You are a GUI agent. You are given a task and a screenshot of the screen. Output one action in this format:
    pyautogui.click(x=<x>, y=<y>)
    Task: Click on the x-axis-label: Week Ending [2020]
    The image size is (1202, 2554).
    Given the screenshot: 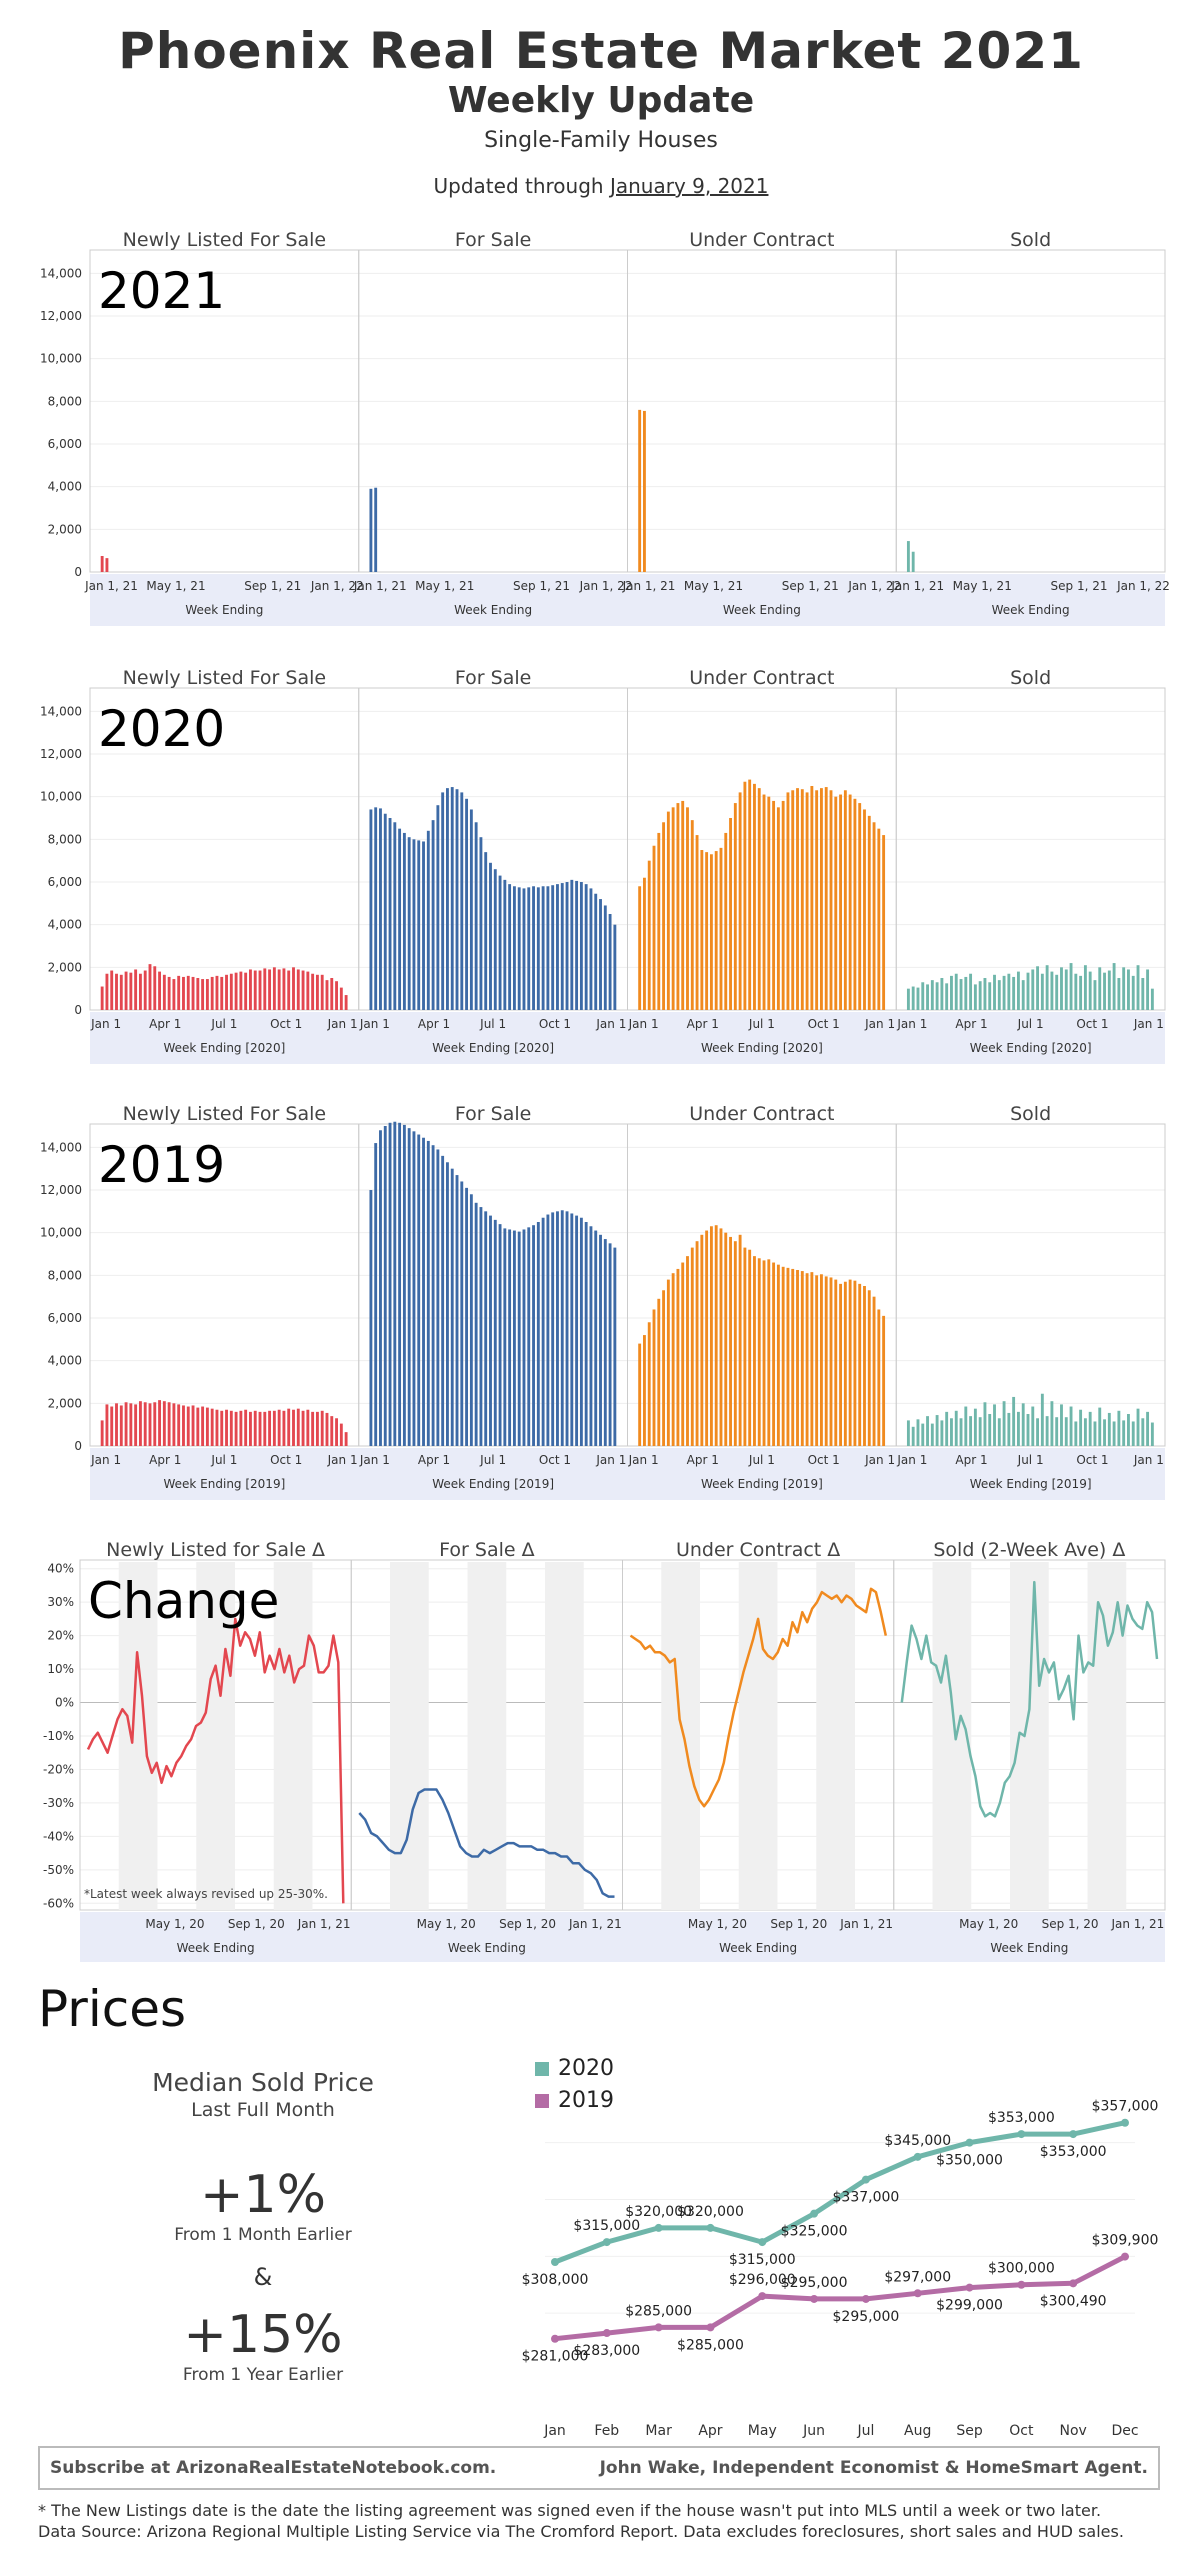 What is the action you would take?
    pyautogui.click(x=762, y=1048)
    